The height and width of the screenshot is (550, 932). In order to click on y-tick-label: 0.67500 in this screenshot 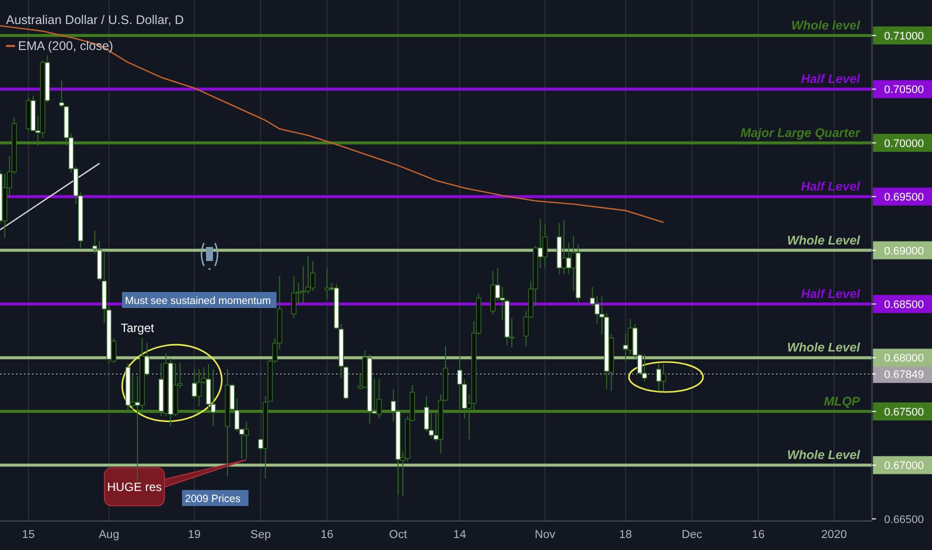, I will do `click(904, 412)`.